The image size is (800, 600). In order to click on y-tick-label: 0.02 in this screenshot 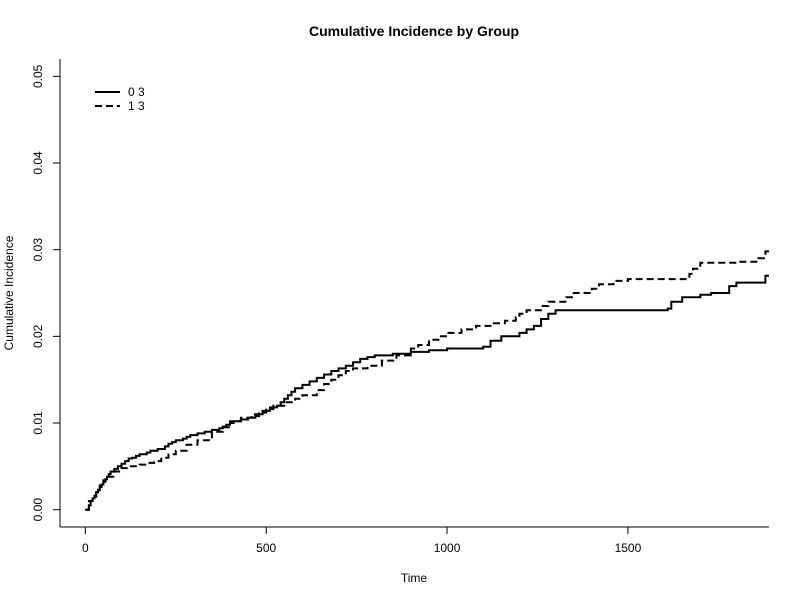, I will do `click(38, 336)`.